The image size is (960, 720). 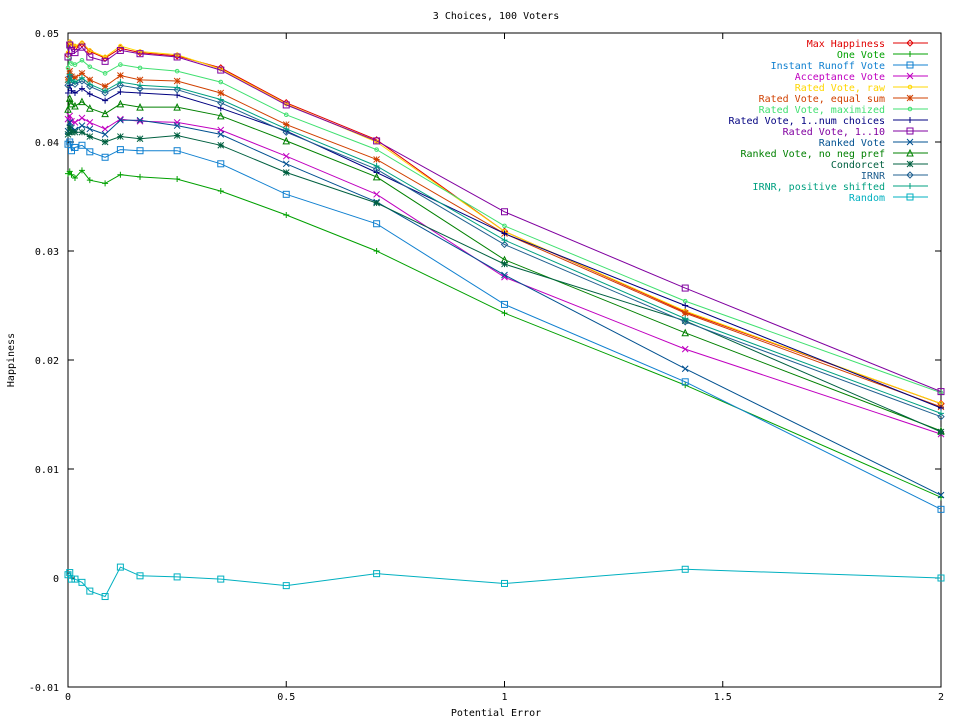 What do you see at coordinates (11, 360) in the screenshot?
I see `y-axis-label: Happiness` at bounding box center [11, 360].